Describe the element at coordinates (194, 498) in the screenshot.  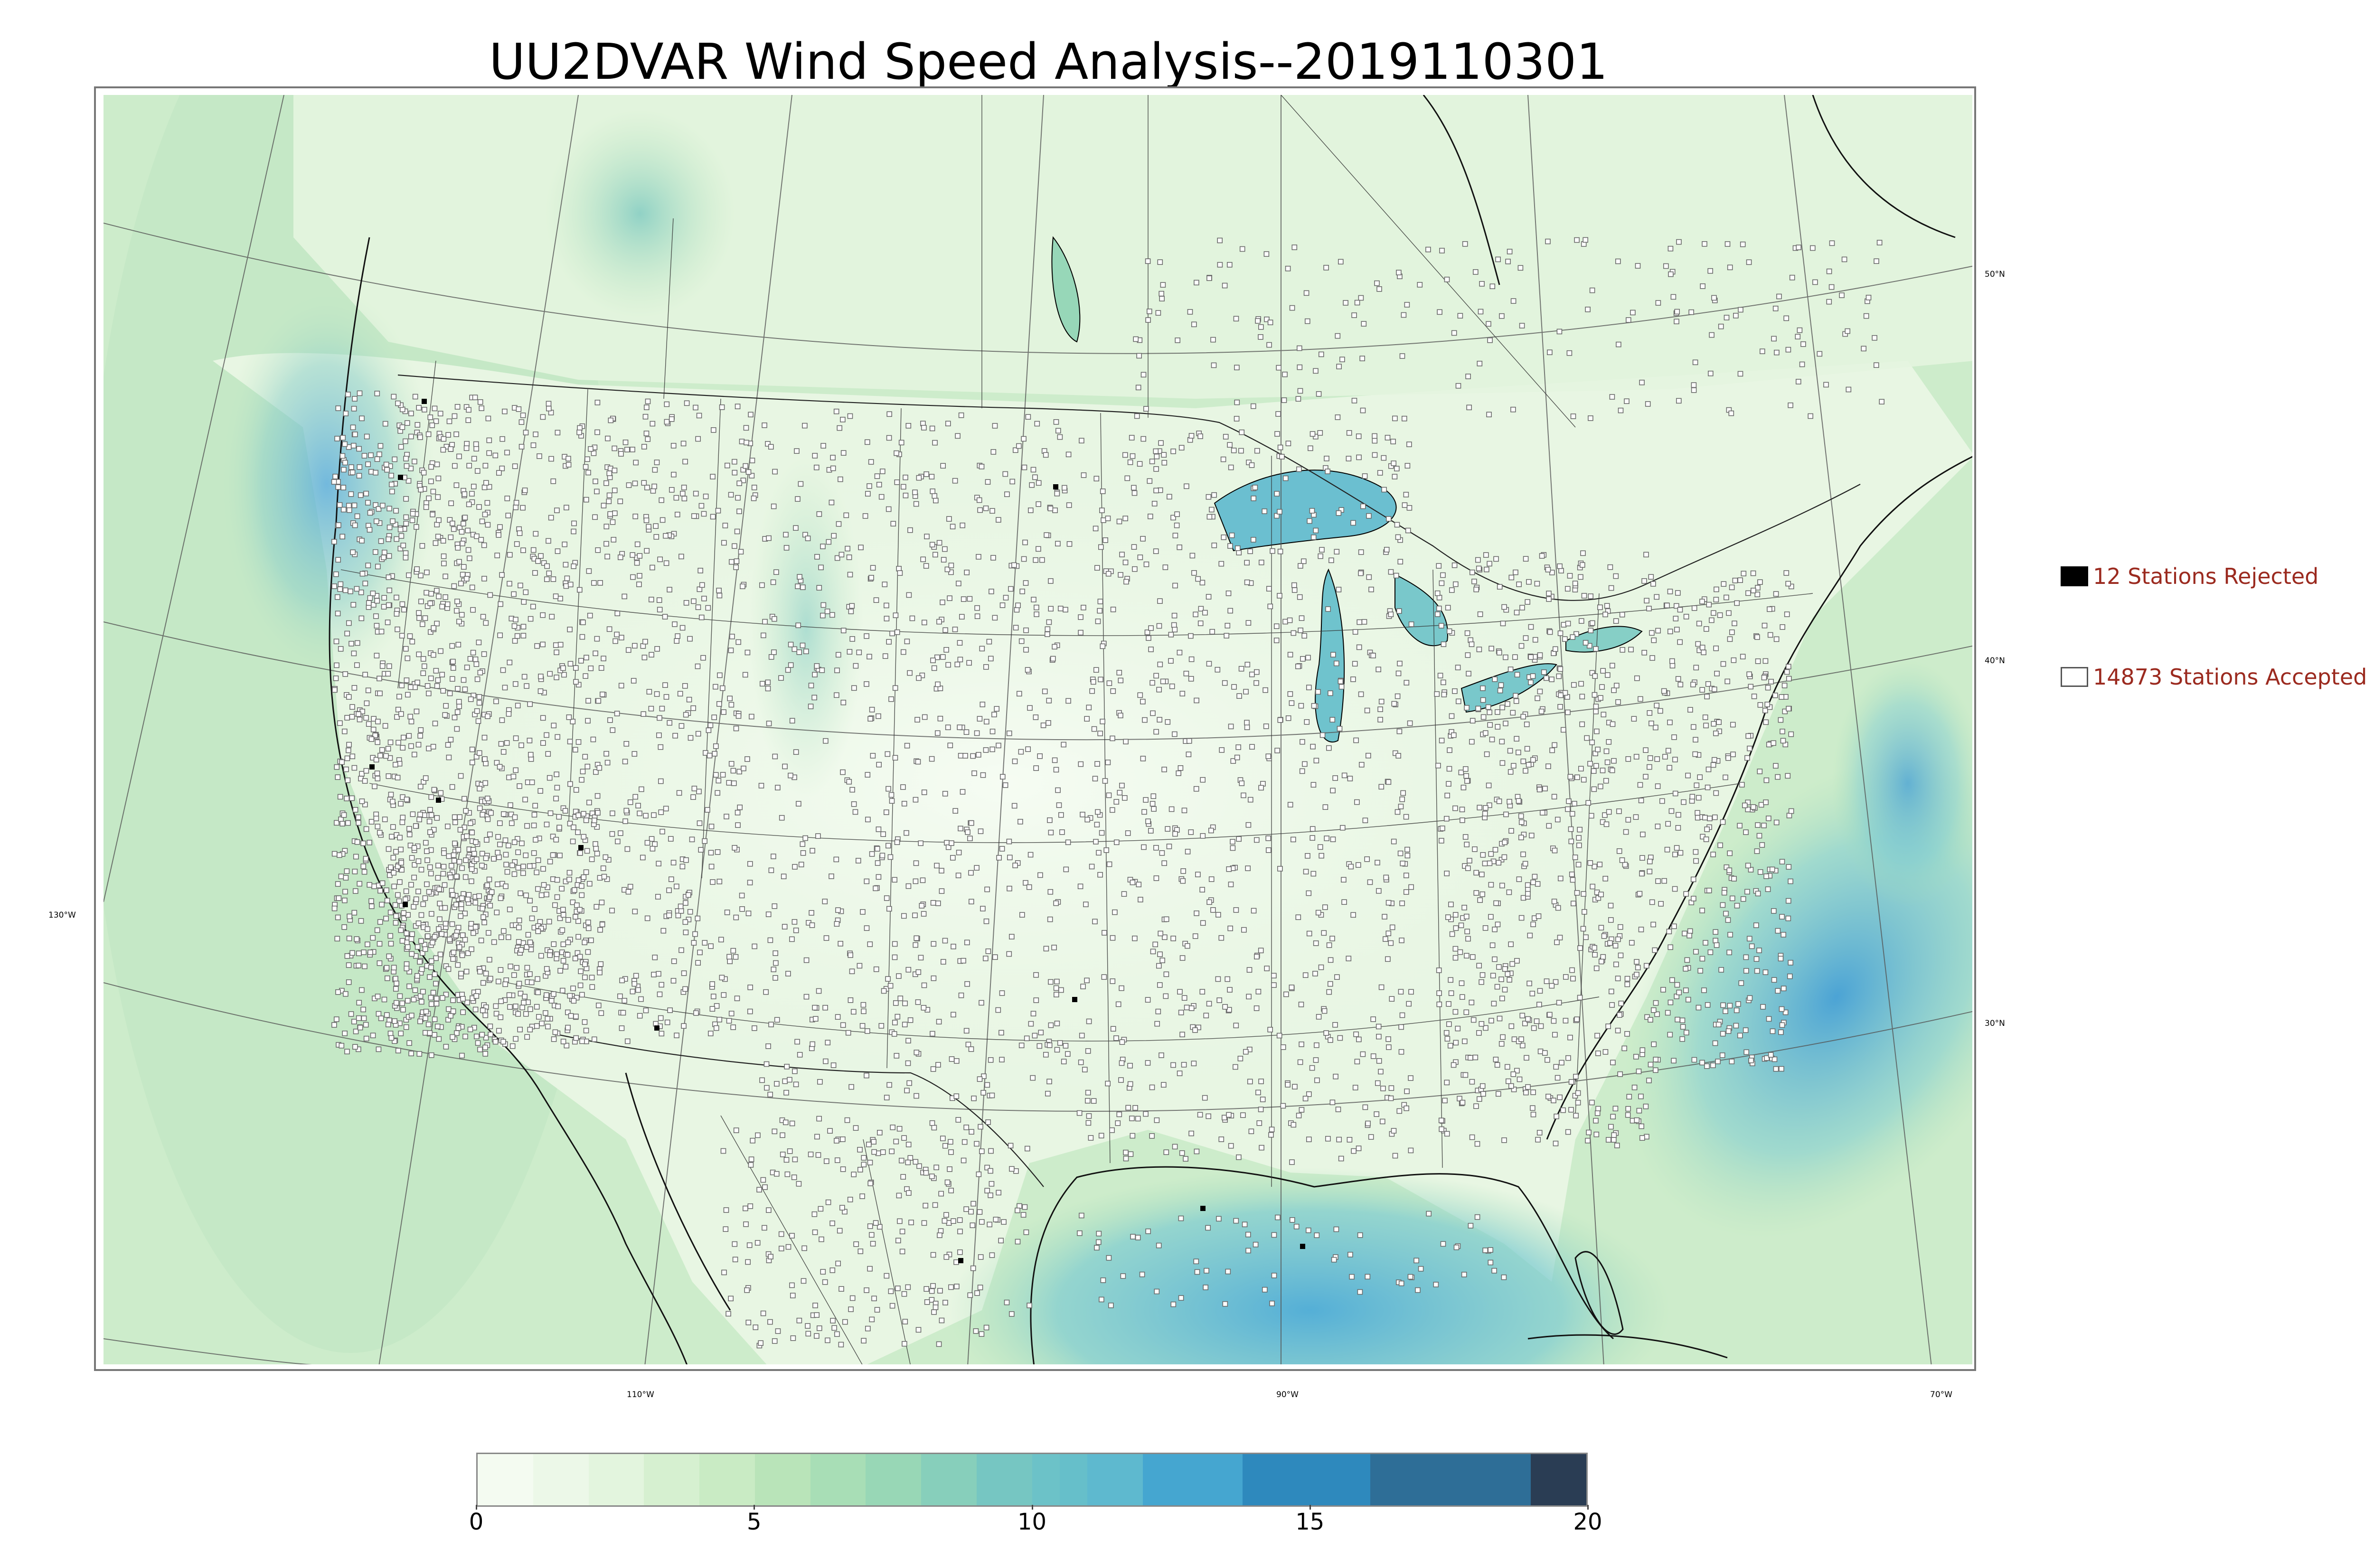
I see `meridian-130w` at that location.